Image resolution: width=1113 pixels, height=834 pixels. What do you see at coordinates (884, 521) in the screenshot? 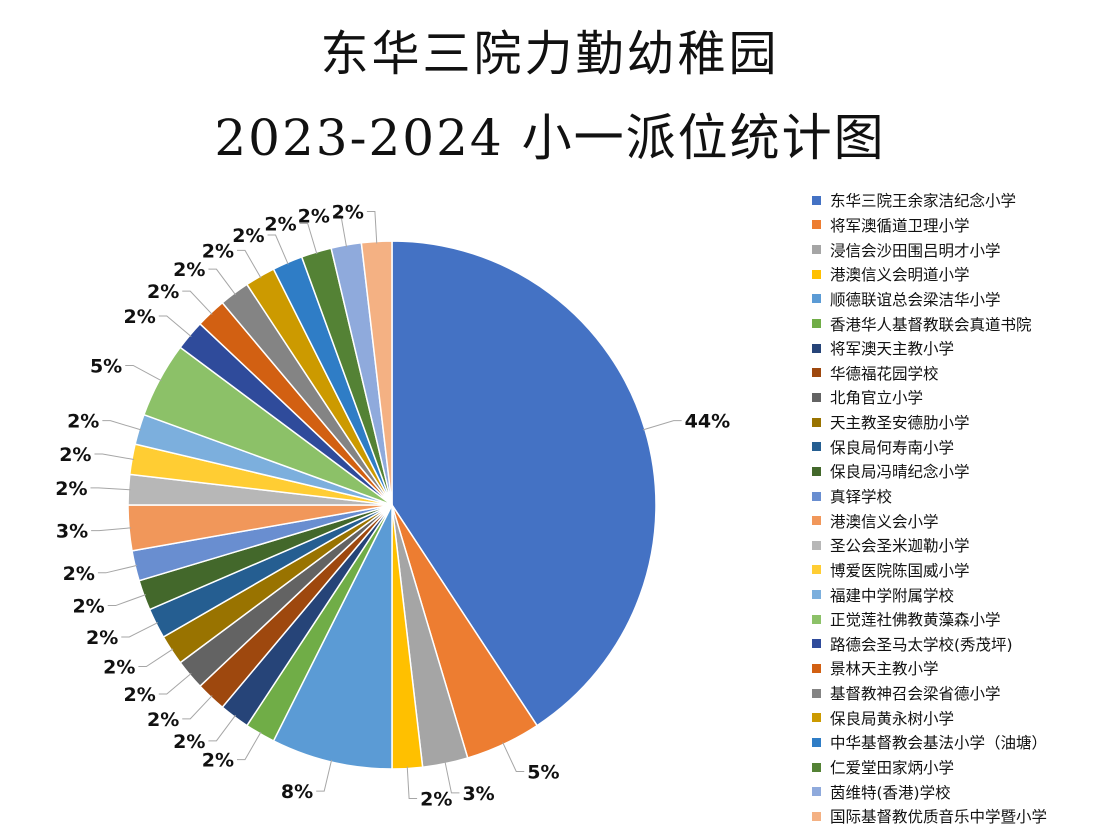
I see `legend-label: 港澳信义会小学` at bounding box center [884, 521].